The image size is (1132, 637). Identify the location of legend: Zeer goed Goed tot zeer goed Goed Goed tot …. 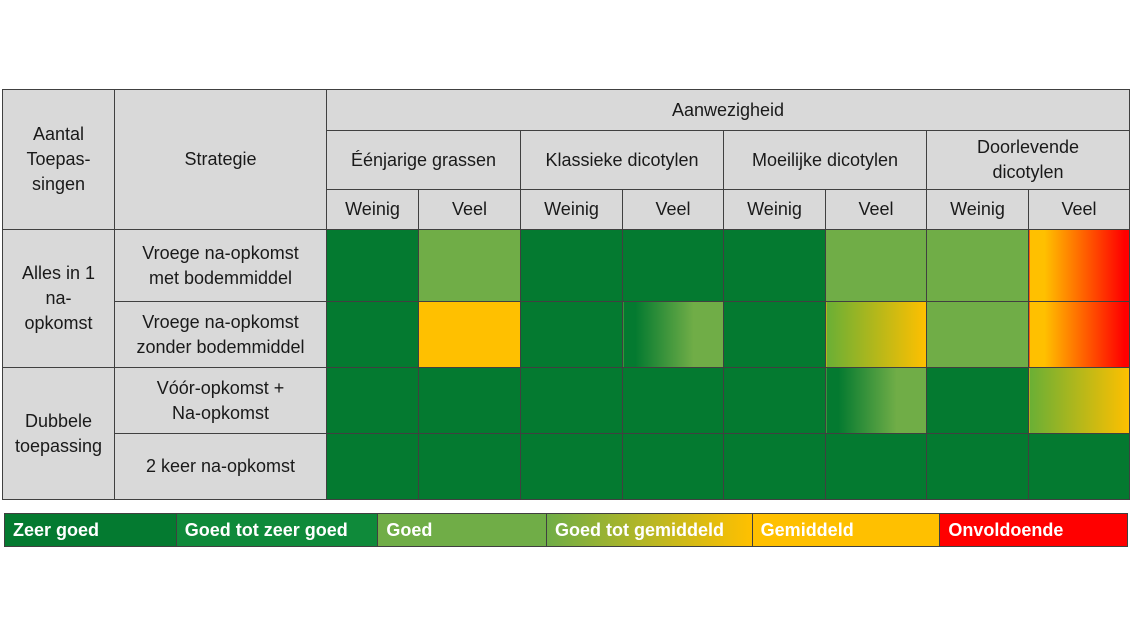
(566, 530).